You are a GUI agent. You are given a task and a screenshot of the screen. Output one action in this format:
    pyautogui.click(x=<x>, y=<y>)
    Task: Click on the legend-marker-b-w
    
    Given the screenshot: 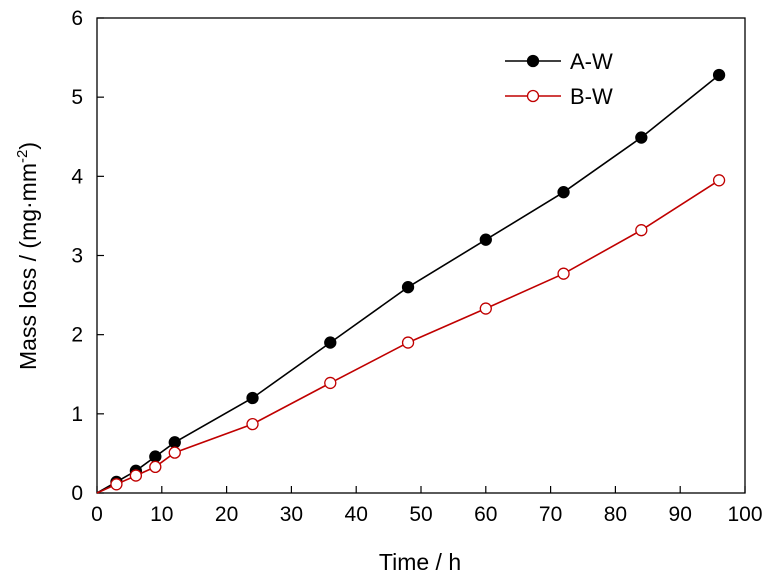 What is the action you would take?
    pyautogui.click(x=533, y=96)
    